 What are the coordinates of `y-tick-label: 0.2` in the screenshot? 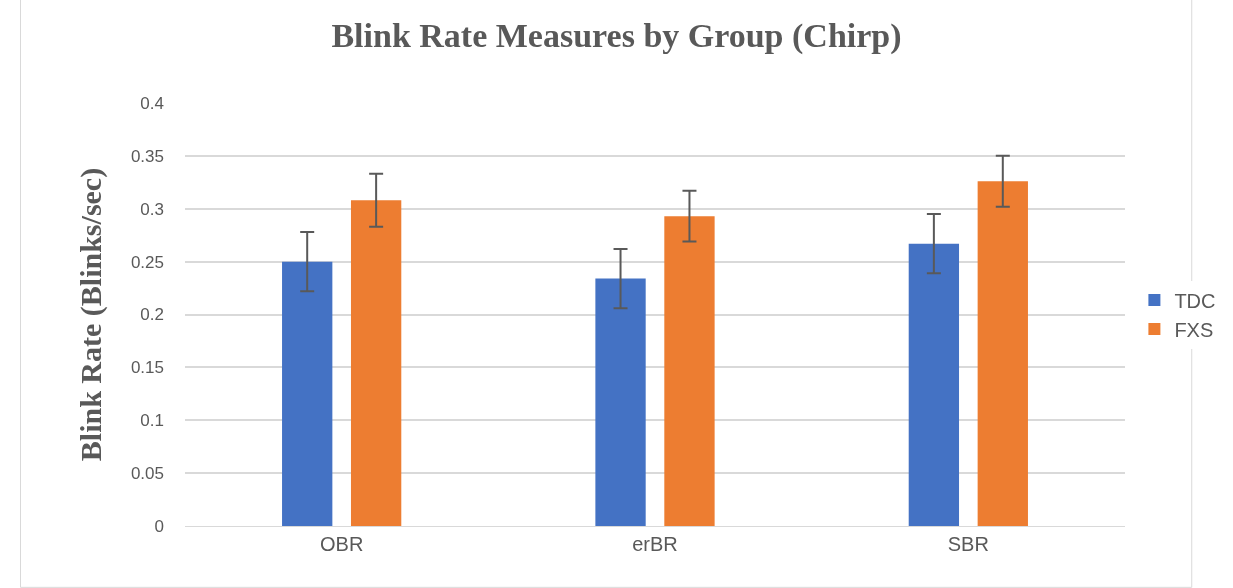 It's located at (152, 315).